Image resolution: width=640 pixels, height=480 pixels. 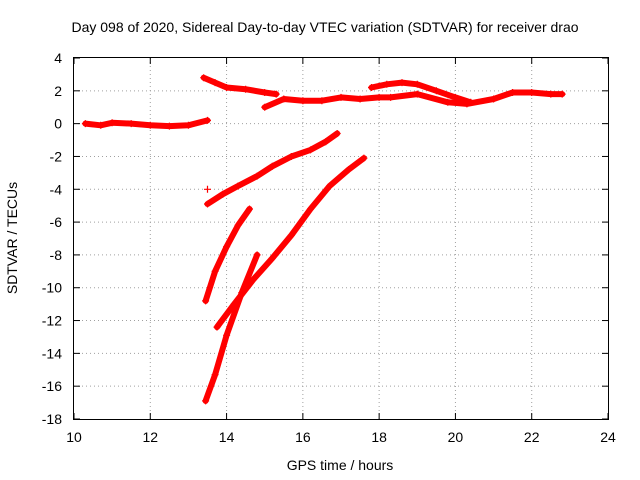 I want to click on y-axis-label: SDTVAR / TECUs, so click(x=12, y=238).